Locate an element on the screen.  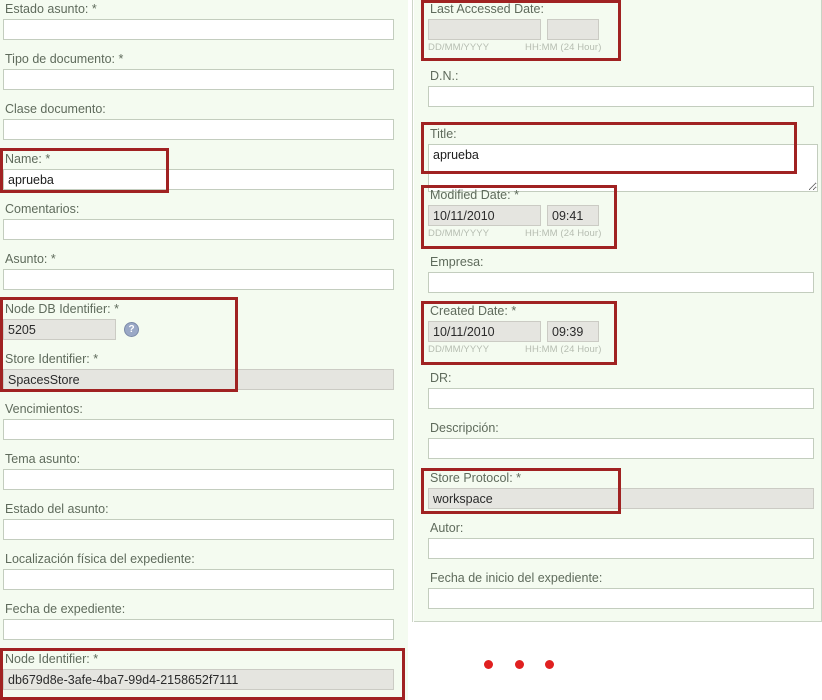
field-estado-del-asunto: Estado del asunto: is located at coordinates (198, 521).